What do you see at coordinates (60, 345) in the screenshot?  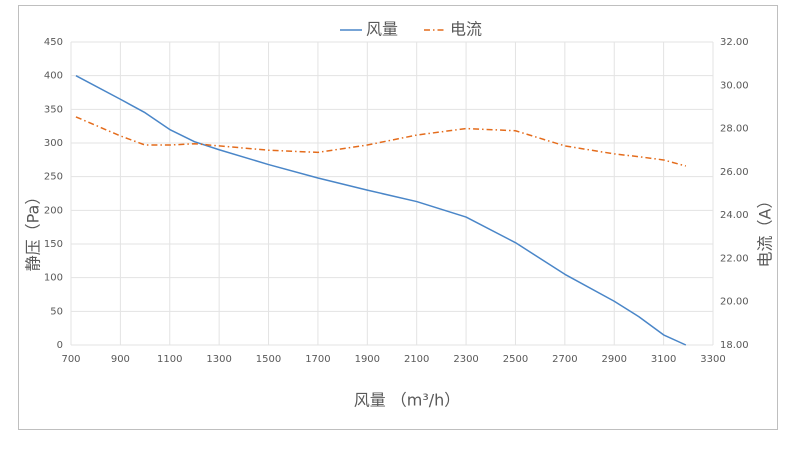 I see `y-tick-label: 0` at bounding box center [60, 345].